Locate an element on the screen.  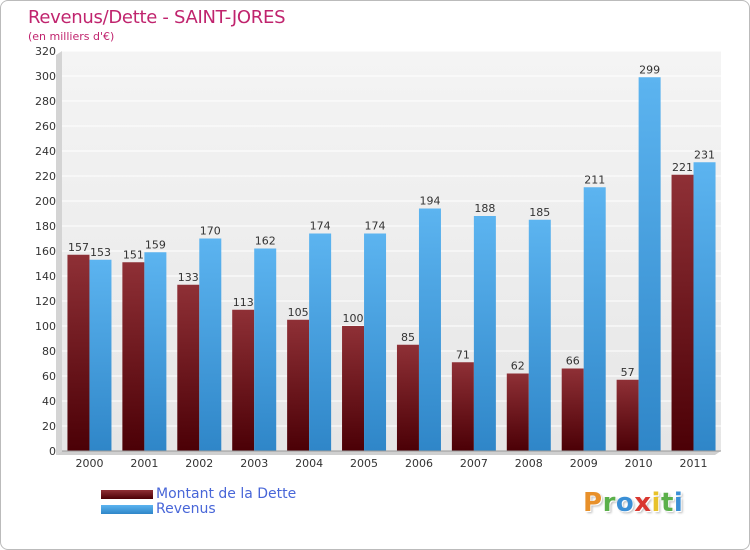
y-tick-label: 160 is located at coordinates (45, 251).